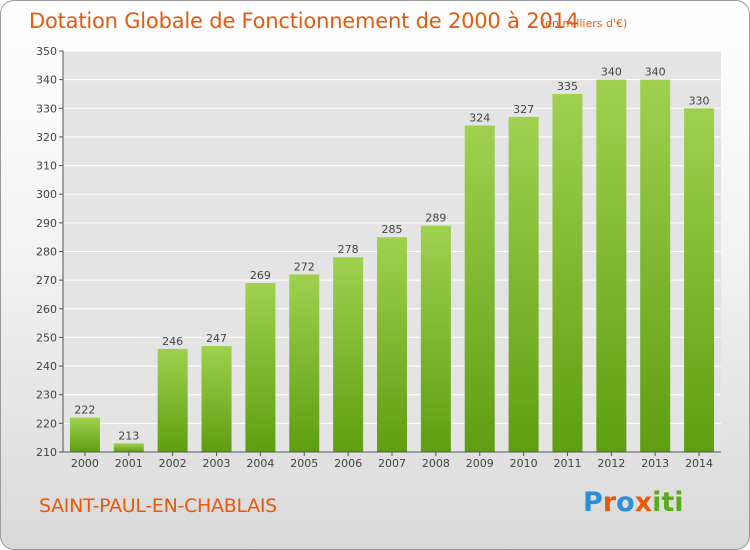  I want to click on y-tick-label: 290, so click(46, 223).